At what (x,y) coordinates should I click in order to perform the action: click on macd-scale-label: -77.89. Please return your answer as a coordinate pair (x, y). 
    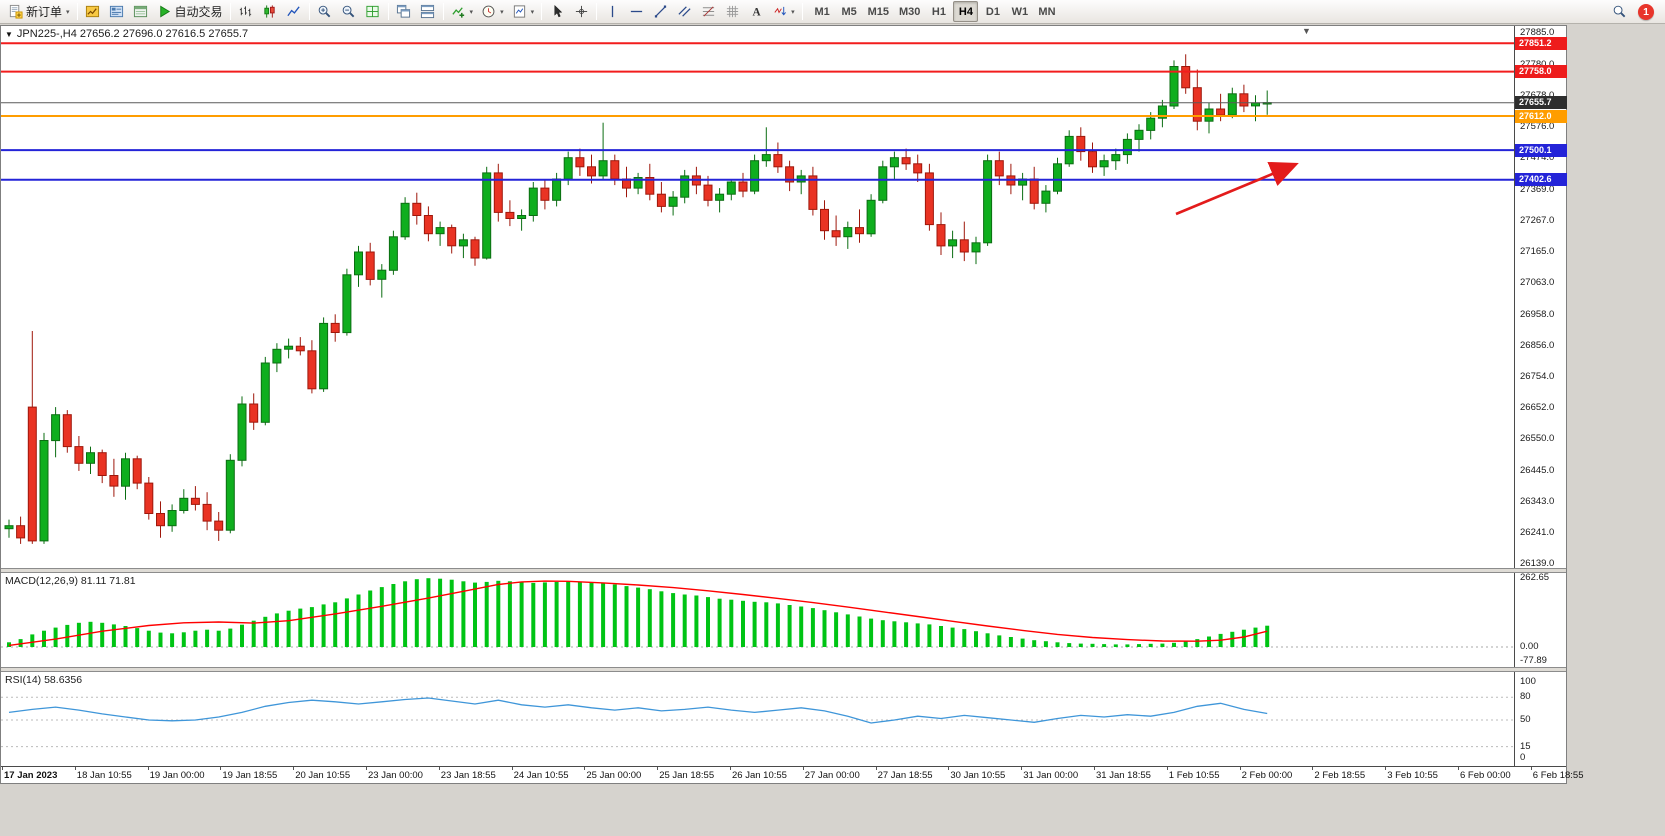
    Looking at the image, I should click on (1533, 660).